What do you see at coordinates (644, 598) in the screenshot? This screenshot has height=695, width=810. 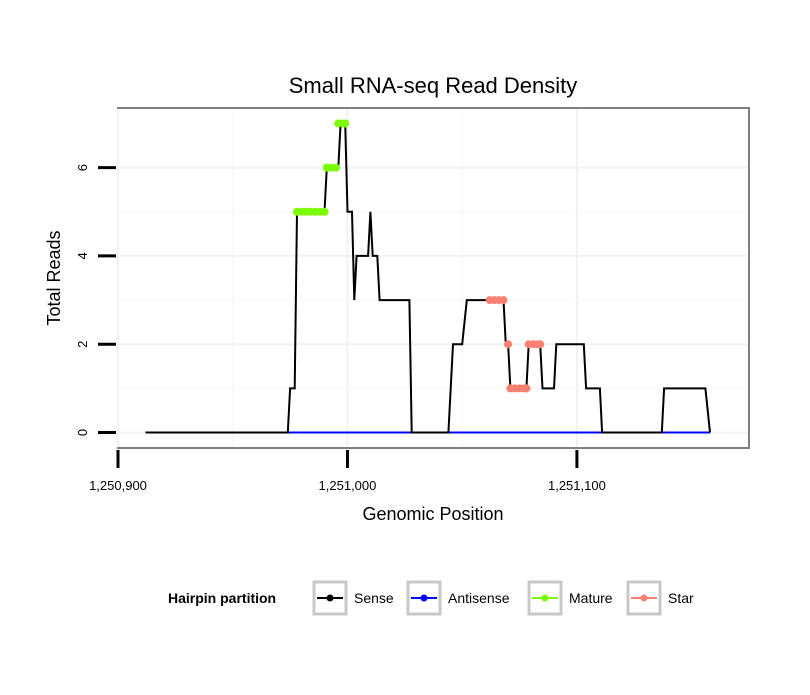 I see `legend-key-point-star` at bounding box center [644, 598].